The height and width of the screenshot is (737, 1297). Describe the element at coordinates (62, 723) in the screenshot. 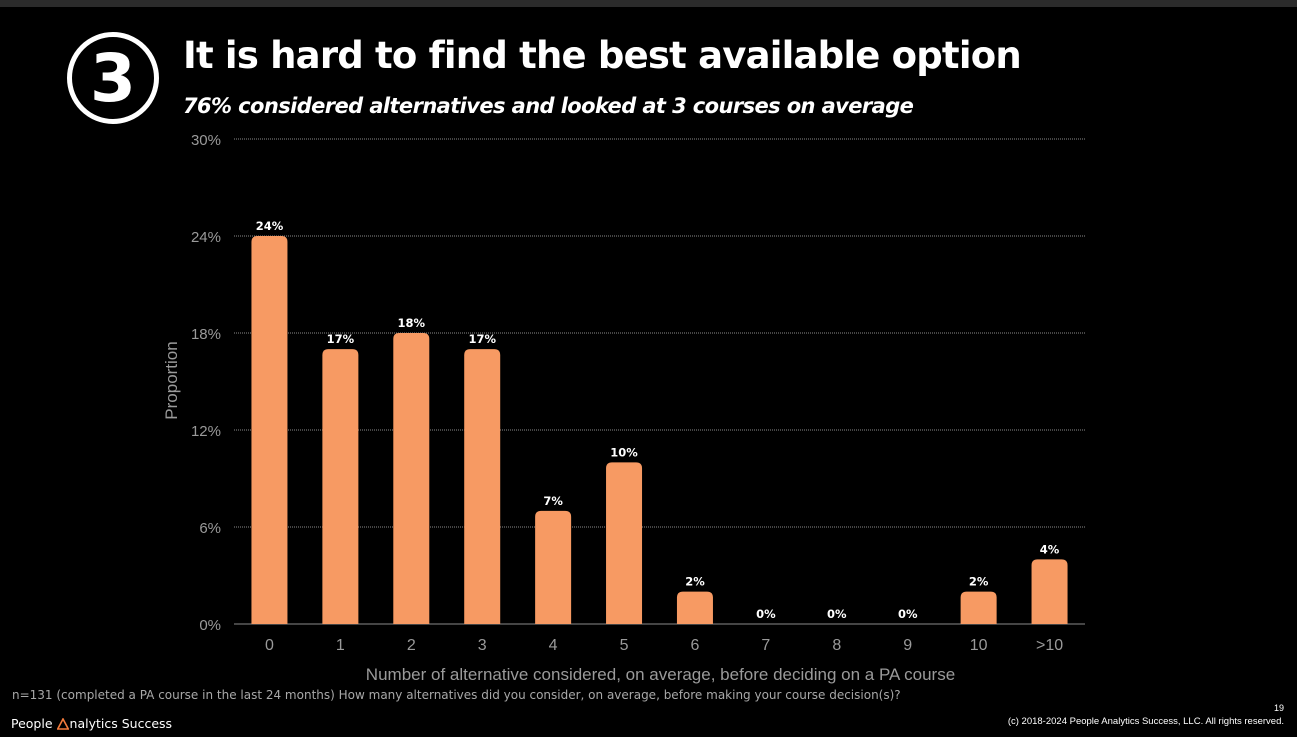

I see `triangle-logo-icon` at that location.